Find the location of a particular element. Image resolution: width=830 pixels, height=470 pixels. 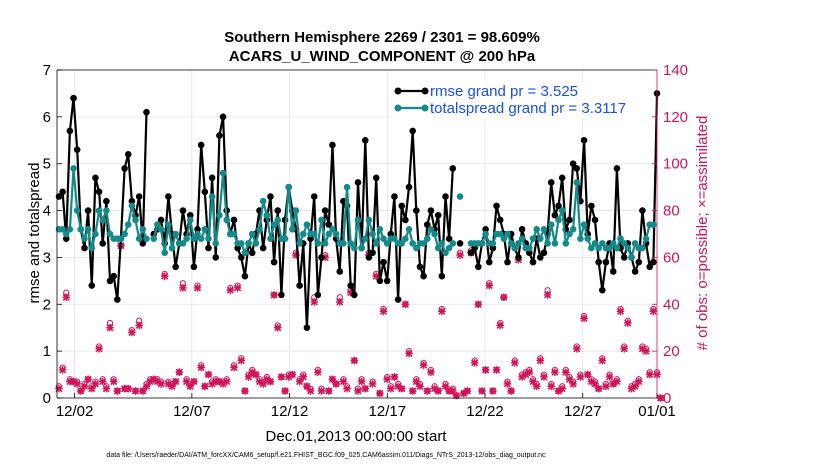

x-tick-label: 12/22 is located at coordinates (485, 411).